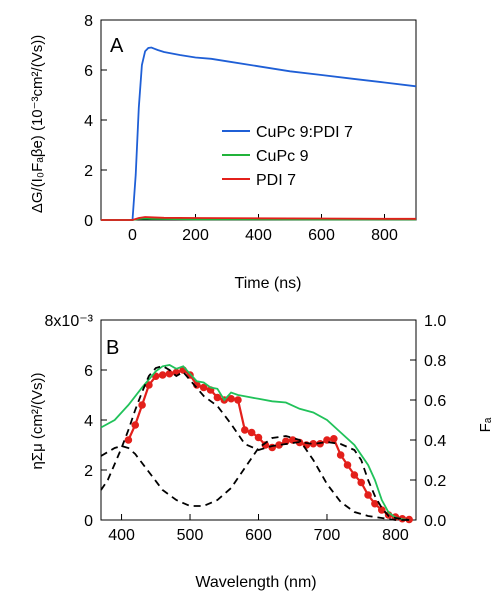  I want to click on panel-b-xlabel: Wavelength (nm), so click(255, 582).